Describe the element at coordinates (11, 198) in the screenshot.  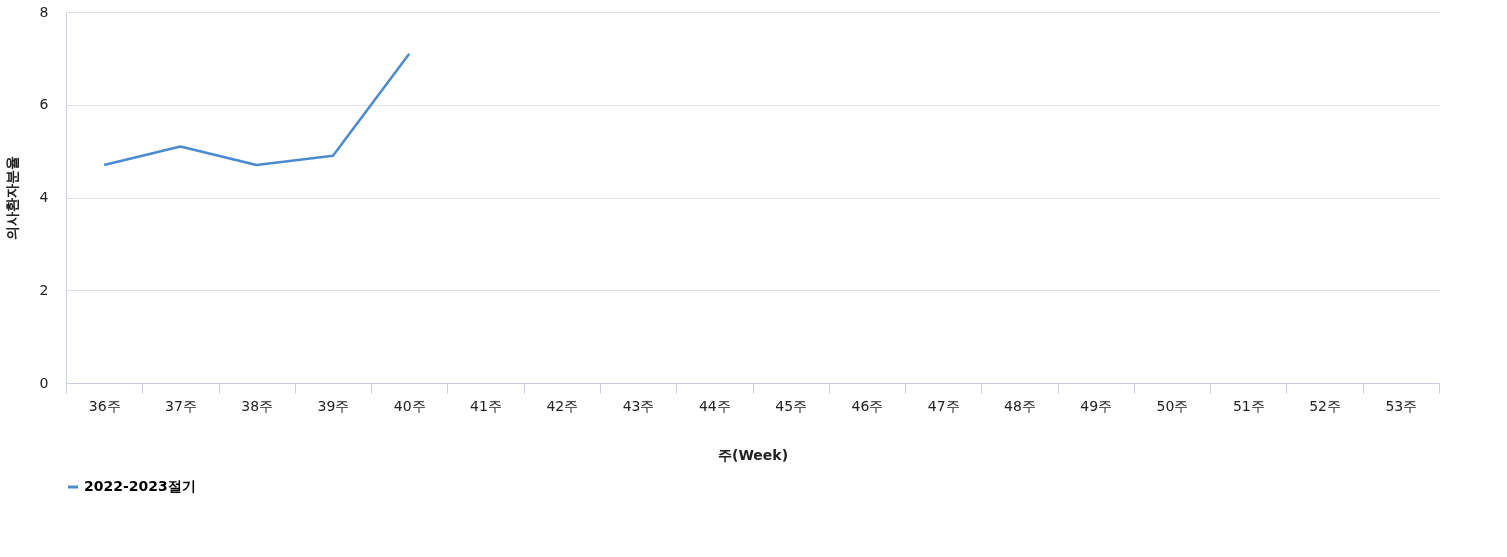
I see `y-axis-title: 의사환자분율` at that location.